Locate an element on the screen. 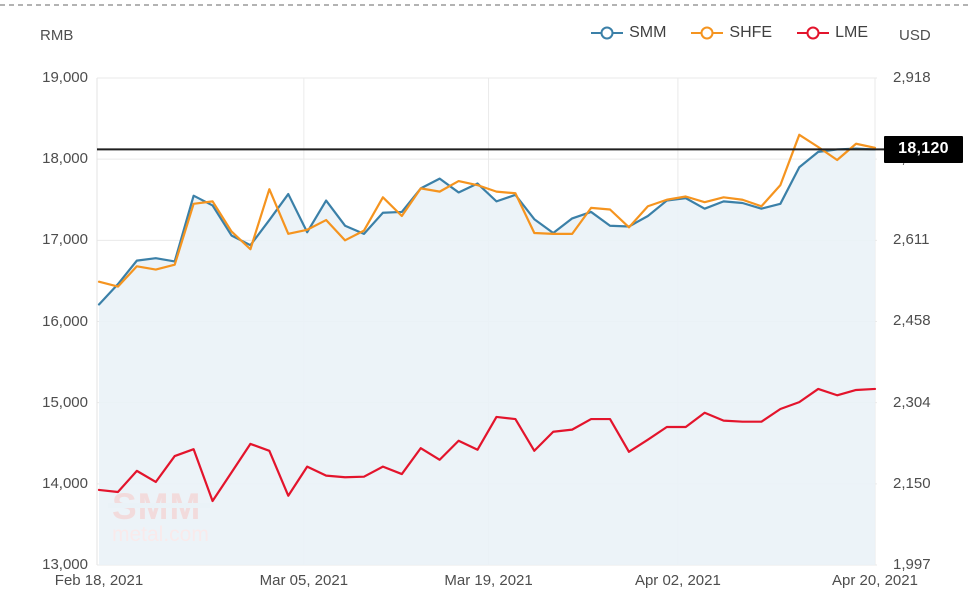  left-axis-tick: 14,000 is located at coordinates (65, 483).